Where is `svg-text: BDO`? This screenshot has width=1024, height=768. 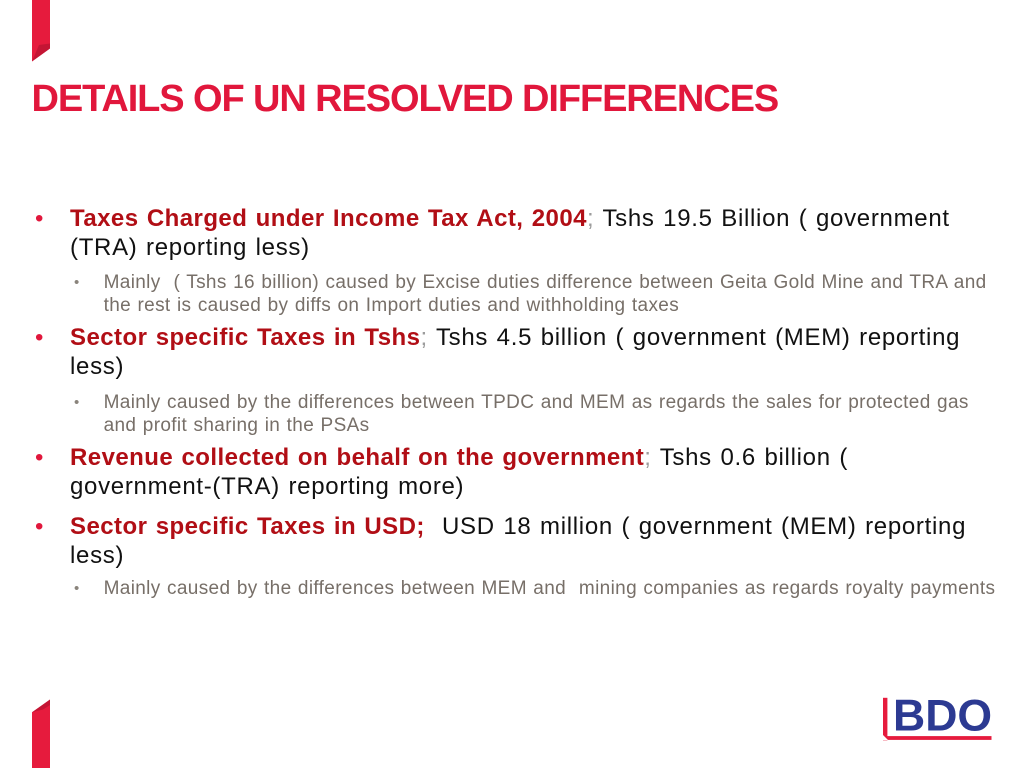 svg-text: BDO is located at coordinates (942, 715).